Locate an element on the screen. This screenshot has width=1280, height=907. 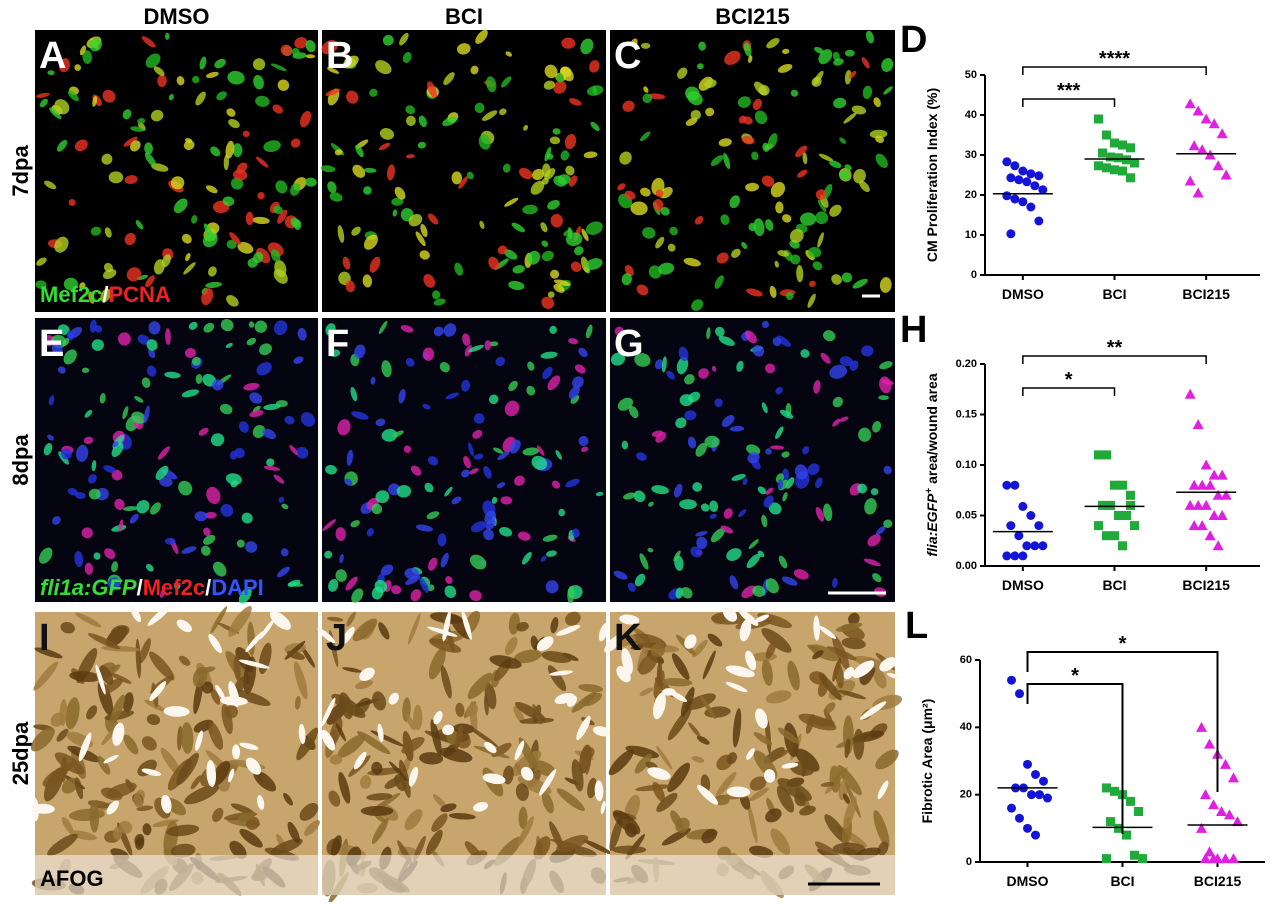
y-tick-label: 10 is located at coordinates (971, 235).